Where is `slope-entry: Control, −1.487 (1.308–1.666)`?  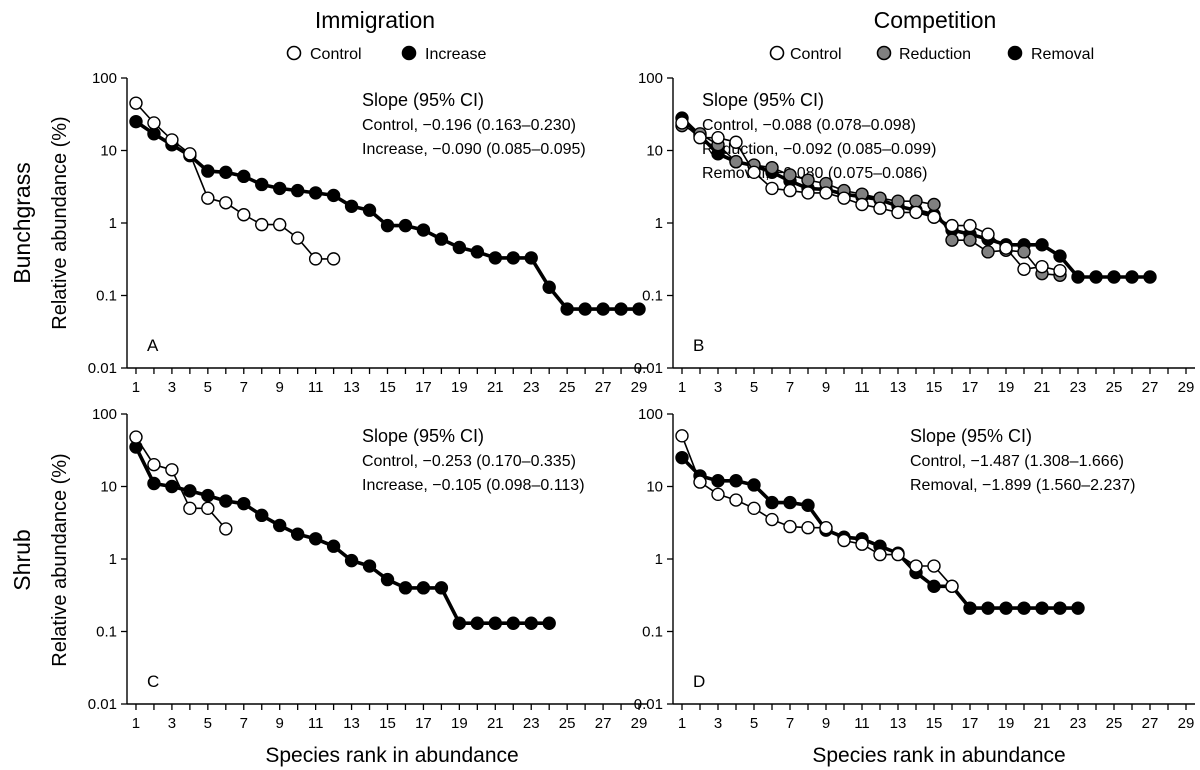
slope-entry: Control, −1.487 (1.308–1.666) is located at coordinates (1017, 461).